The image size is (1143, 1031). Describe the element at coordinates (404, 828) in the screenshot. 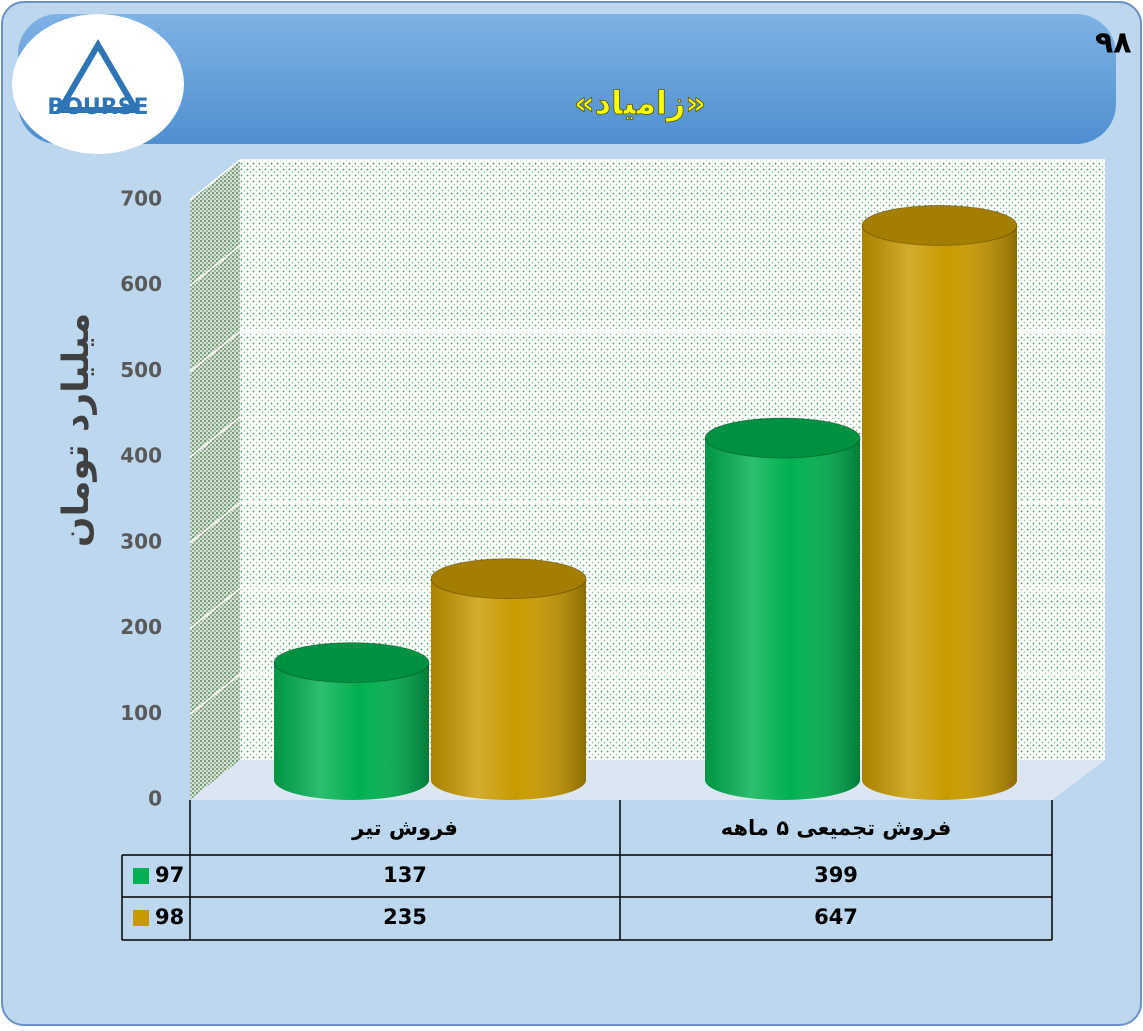

I see `x-tick-label: فروش تیر` at that location.